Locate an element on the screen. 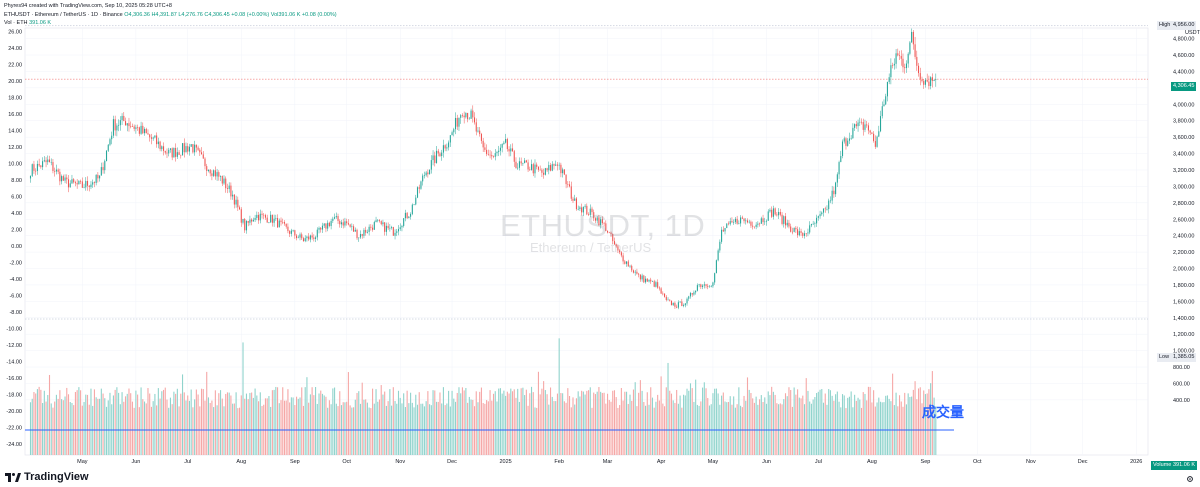 The image size is (1200, 487). x-axis-tick: Jul is located at coordinates (818, 462).